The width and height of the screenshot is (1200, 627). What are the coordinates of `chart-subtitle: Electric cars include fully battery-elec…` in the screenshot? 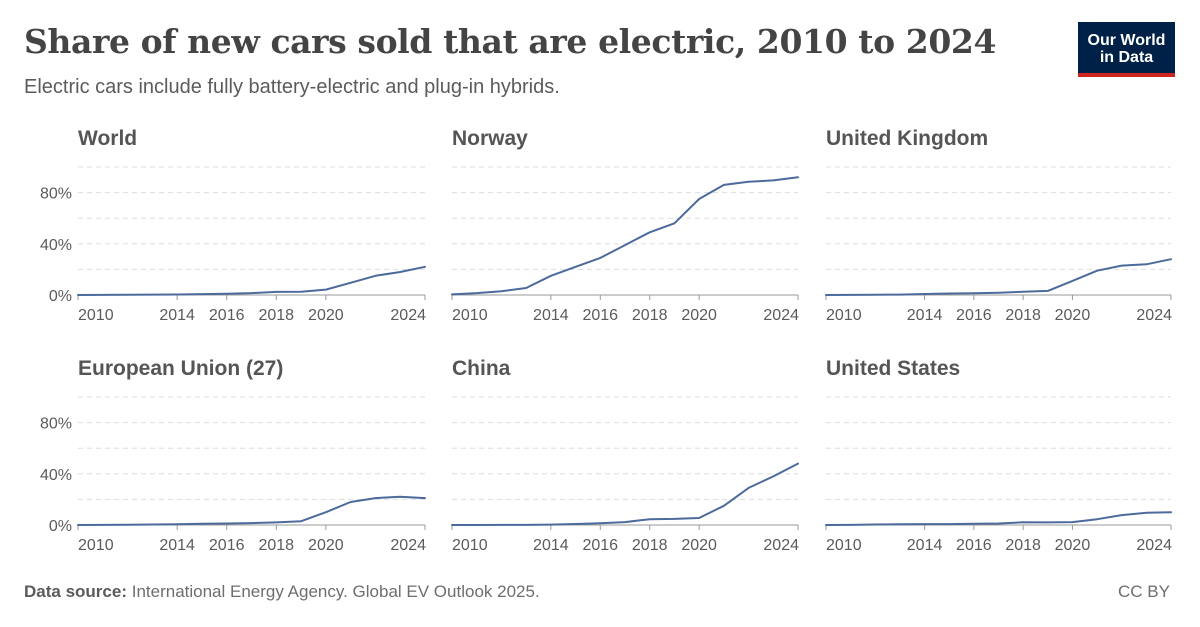 It's located at (292, 87).